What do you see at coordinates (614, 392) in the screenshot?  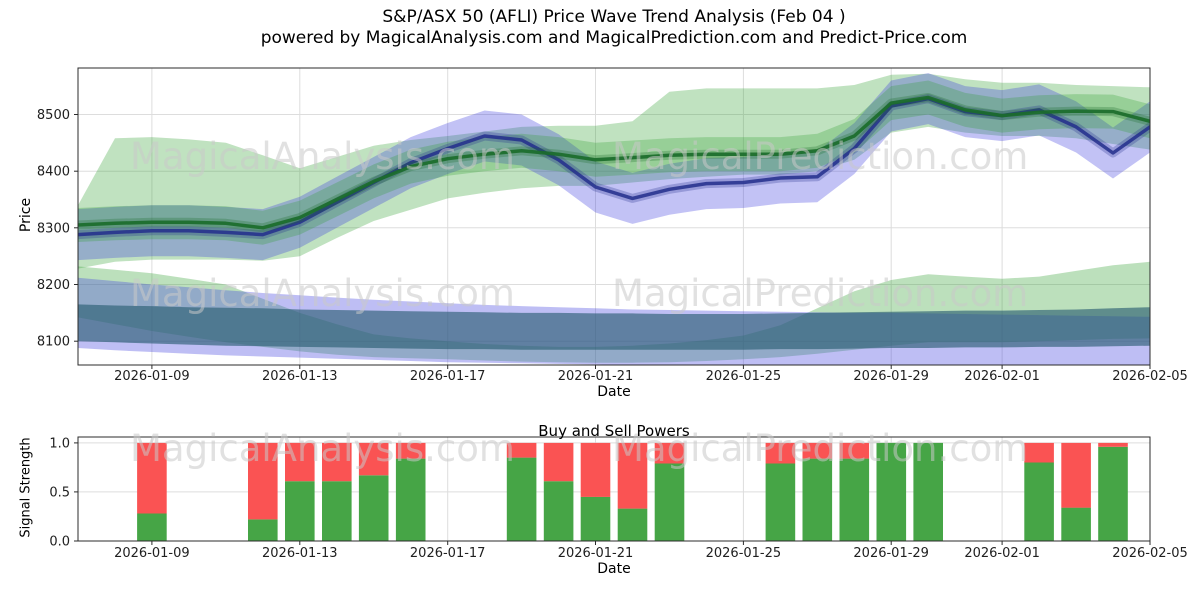 I see `date-axis-label-top: Date` at bounding box center [614, 392].